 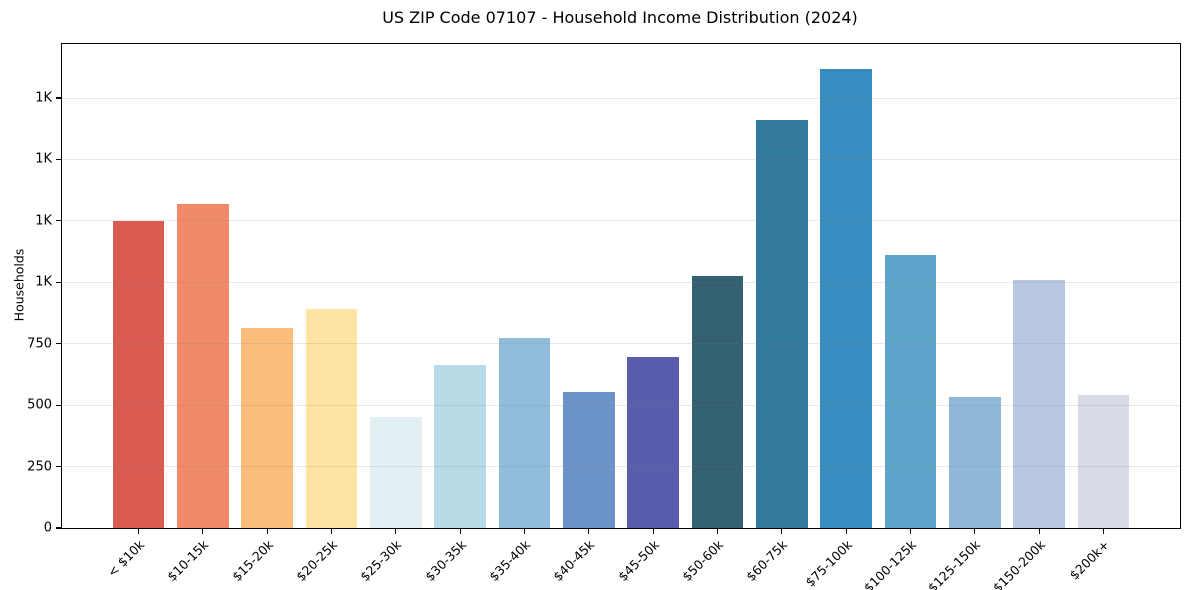 What do you see at coordinates (47, 528) in the screenshot?
I see `y-tick-label: 0` at bounding box center [47, 528].